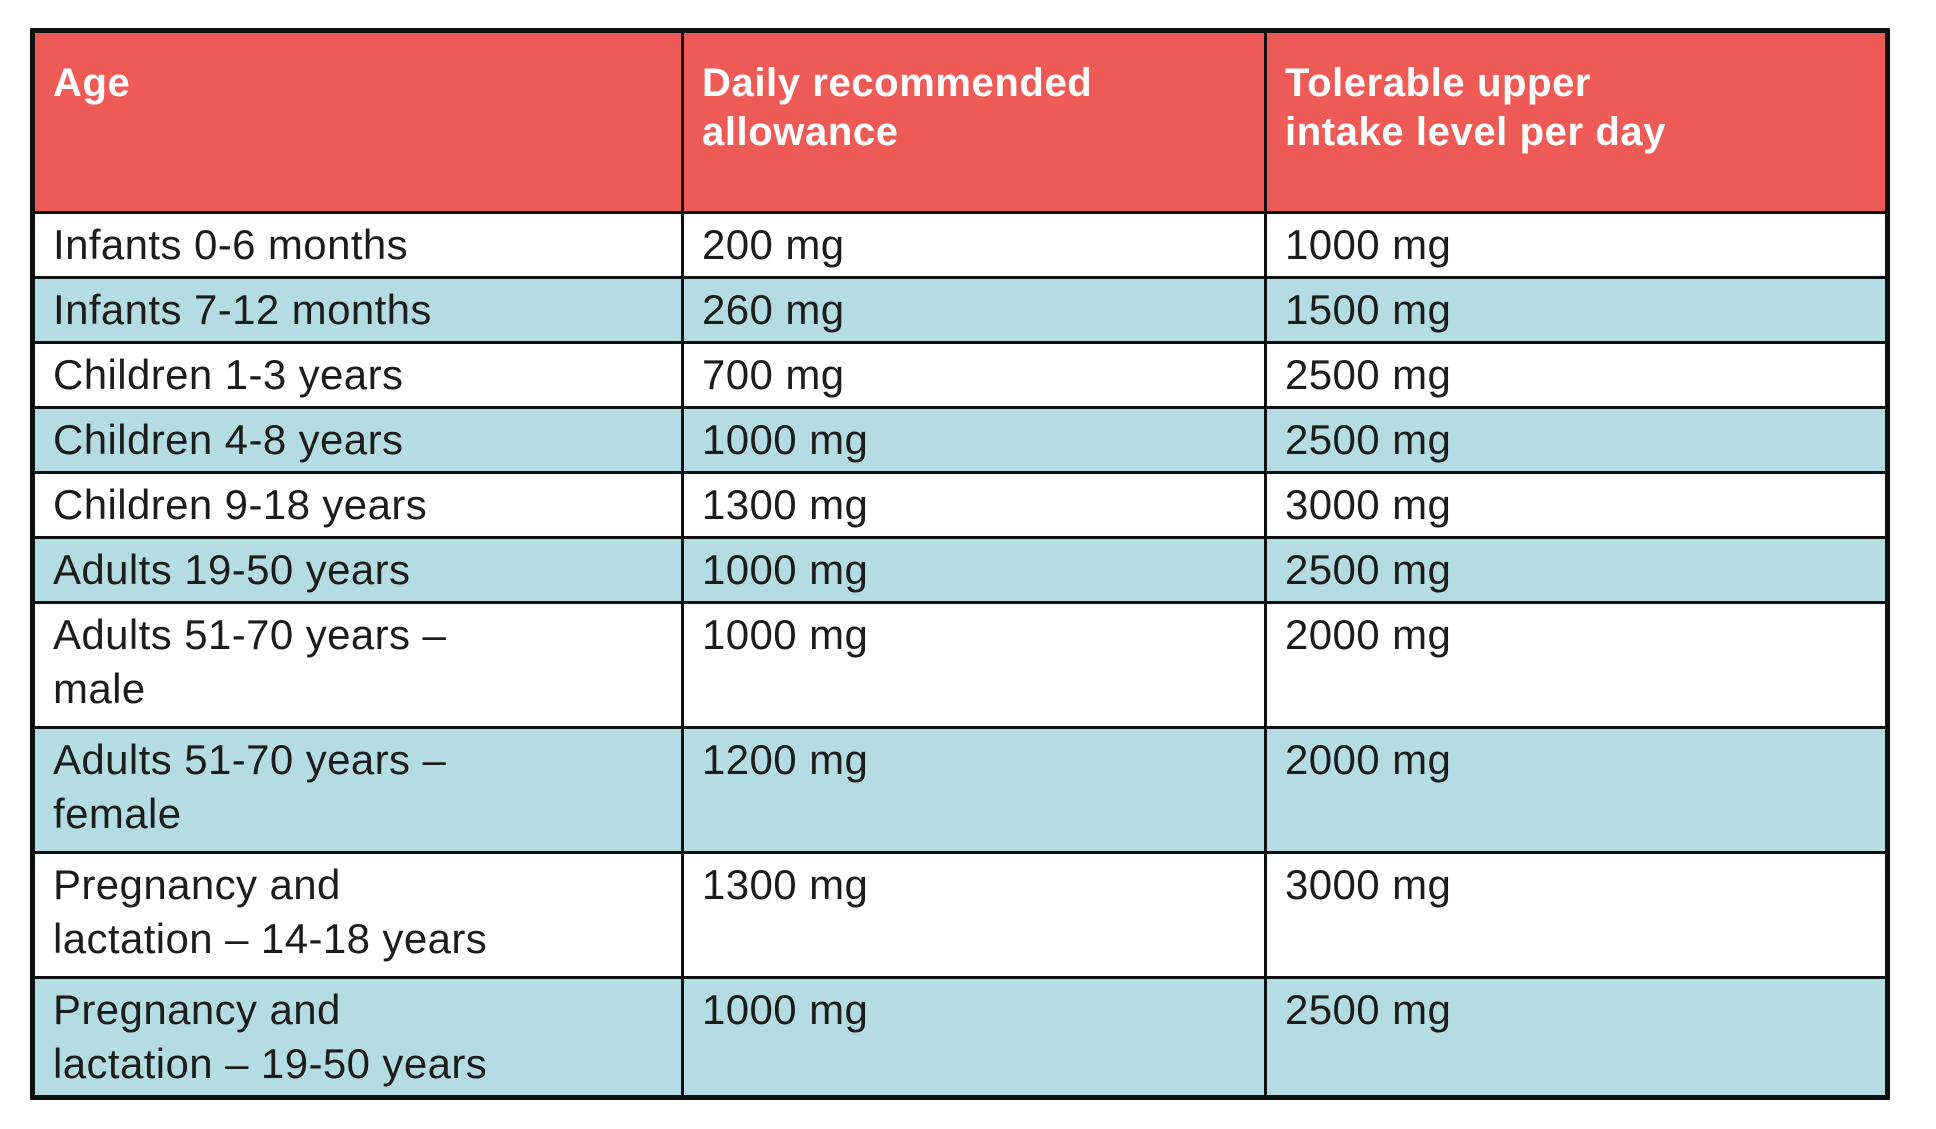 The width and height of the screenshot is (1936, 1129). What do you see at coordinates (357, 375) in the screenshot?
I see `age-cell: Children 1-3 years` at bounding box center [357, 375].